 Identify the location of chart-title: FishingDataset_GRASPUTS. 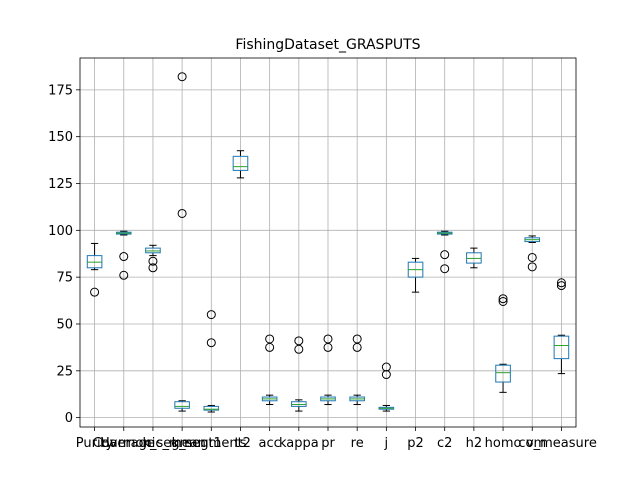
(327, 45).